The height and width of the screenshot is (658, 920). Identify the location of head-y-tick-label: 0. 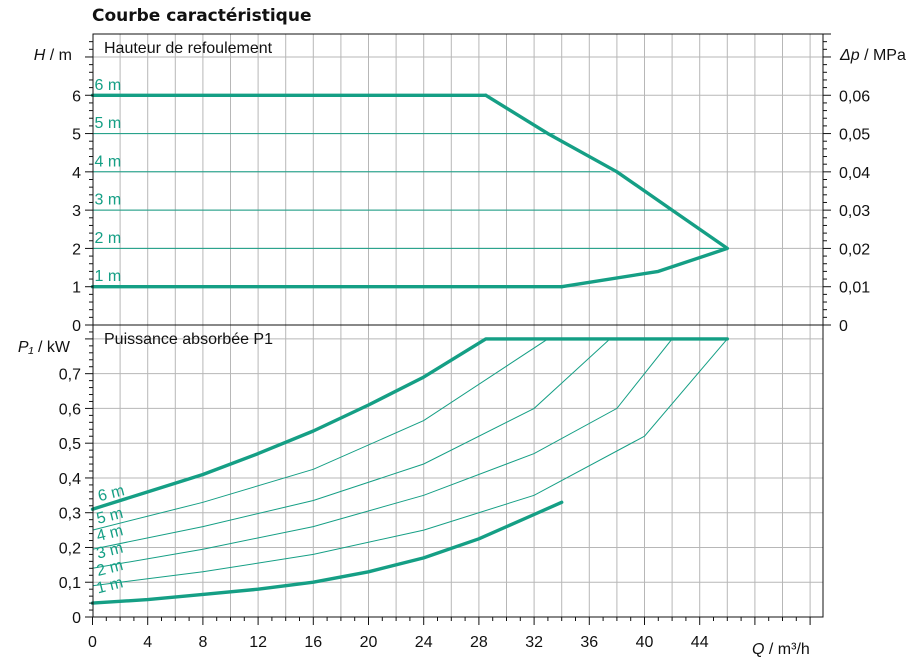
(76, 326).